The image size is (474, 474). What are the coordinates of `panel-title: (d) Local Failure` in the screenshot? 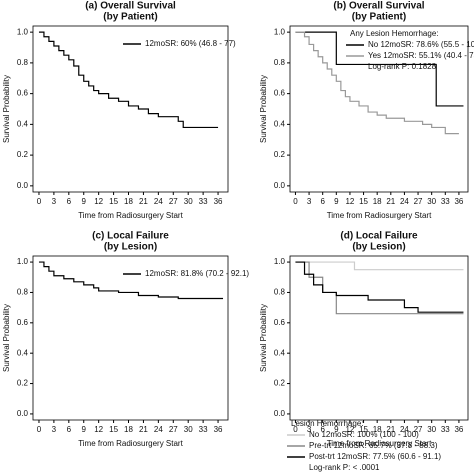 It's located at (379, 236).